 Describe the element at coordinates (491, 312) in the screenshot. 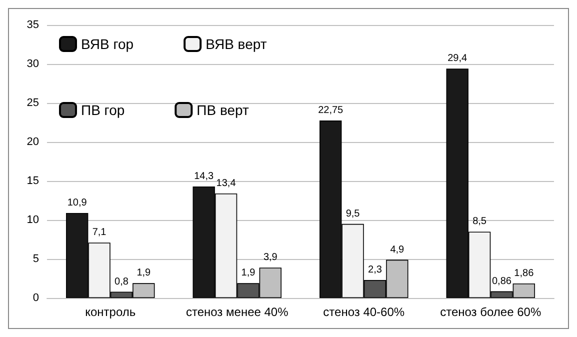

I see `x-tick-label: стеноз более 60%` at that location.